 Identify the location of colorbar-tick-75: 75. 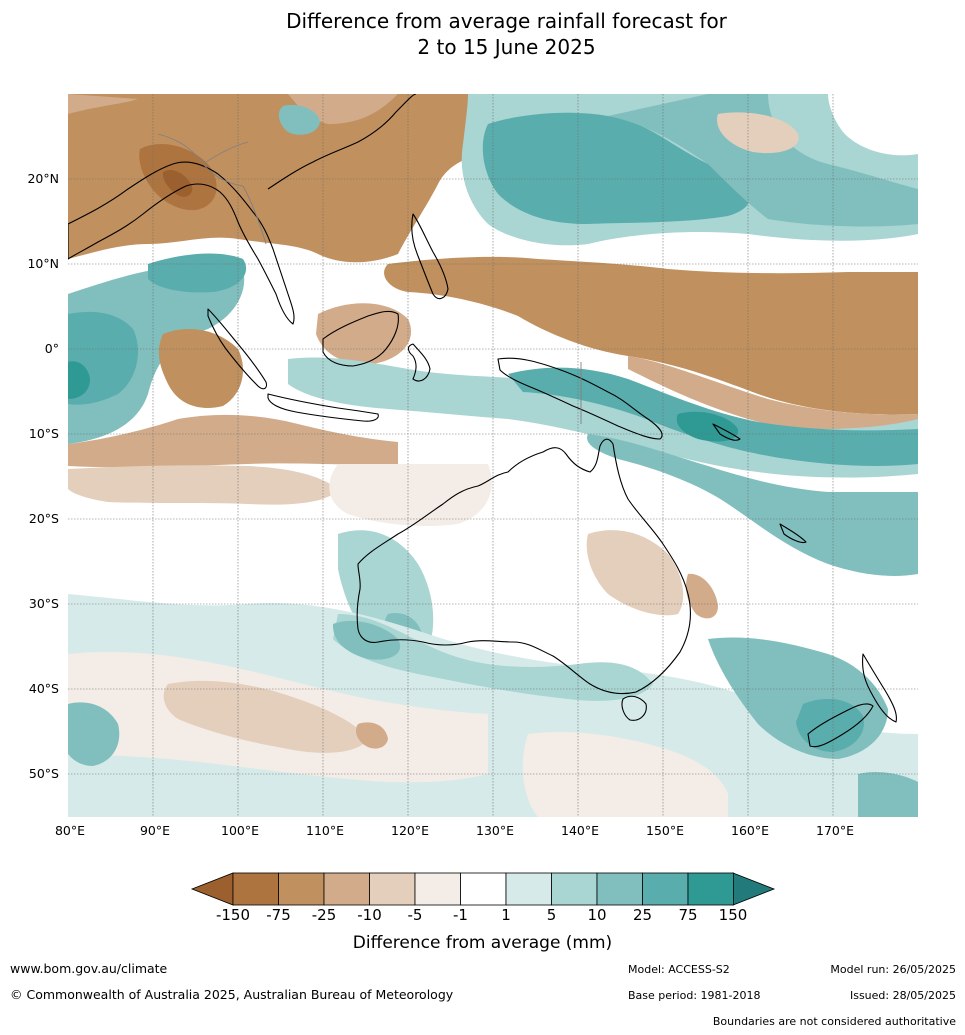
(688, 915).